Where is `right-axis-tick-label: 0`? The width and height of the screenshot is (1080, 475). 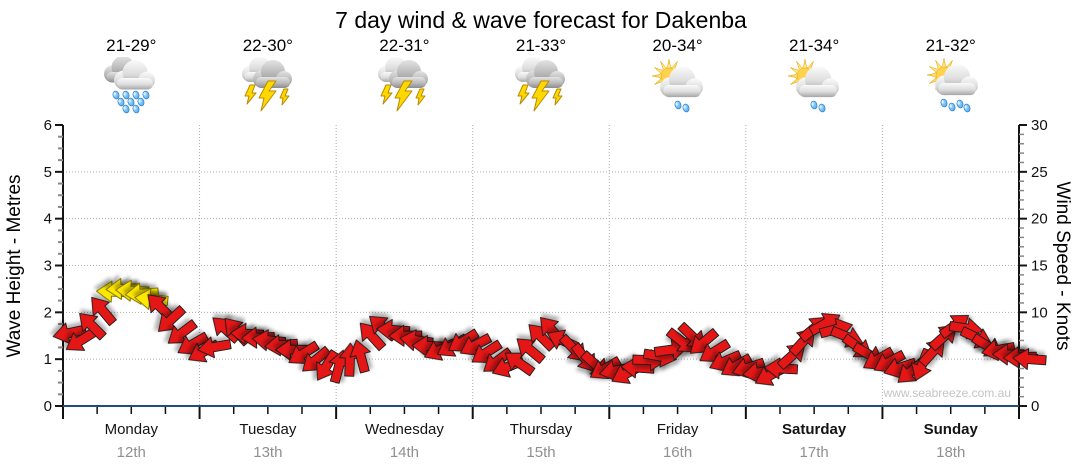
right-axis-tick-label: 0 is located at coordinates (1035, 406).